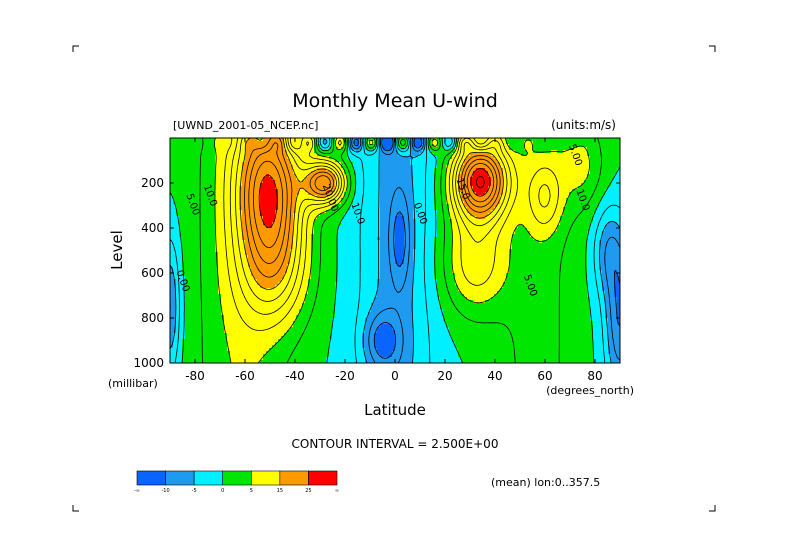  Describe the element at coordinates (594, 376) in the screenshot. I see `x-tick-label: 80` at that location.